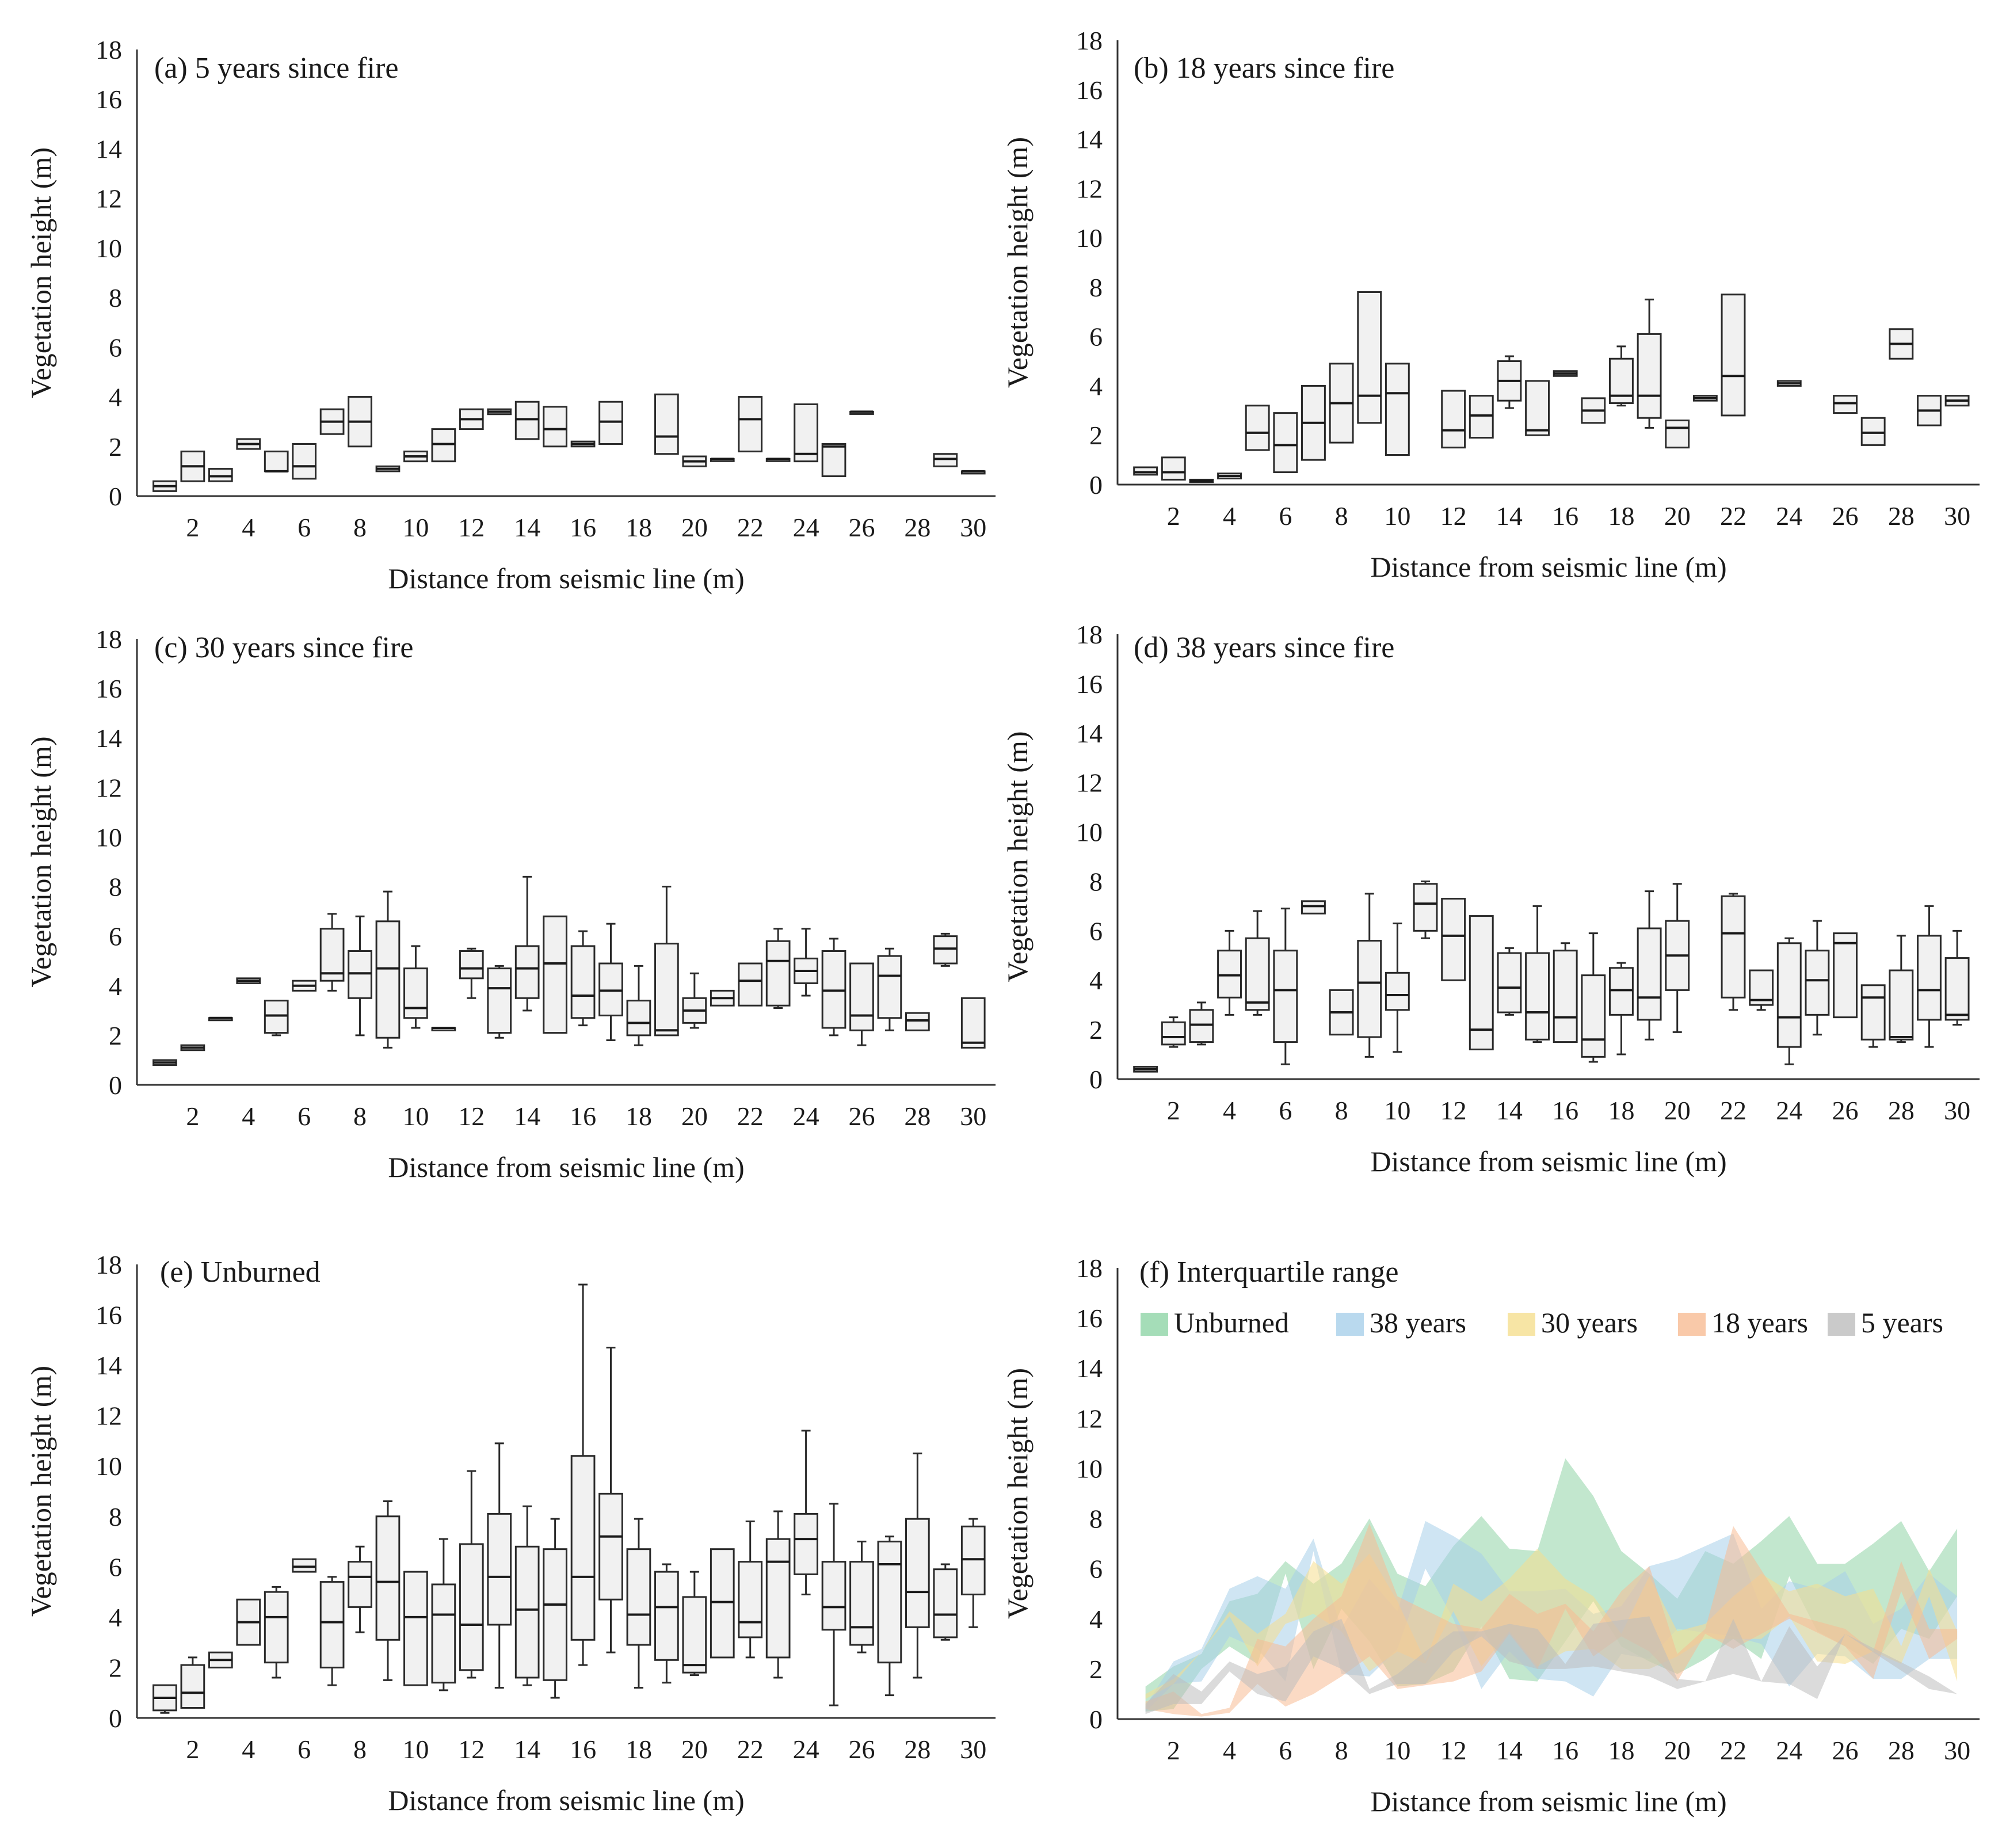  Describe the element at coordinates (1957, 1110) in the screenshot. I see `x-tick-label: 30` at that location.